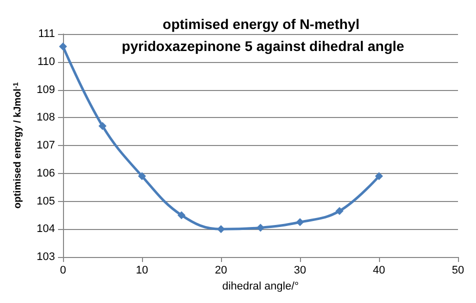 The image size is (476, 303). What do you see at coordinates (45, 173) in the screenshot?
I see `y-tick-label: 106` at bounding box center [45, 173].